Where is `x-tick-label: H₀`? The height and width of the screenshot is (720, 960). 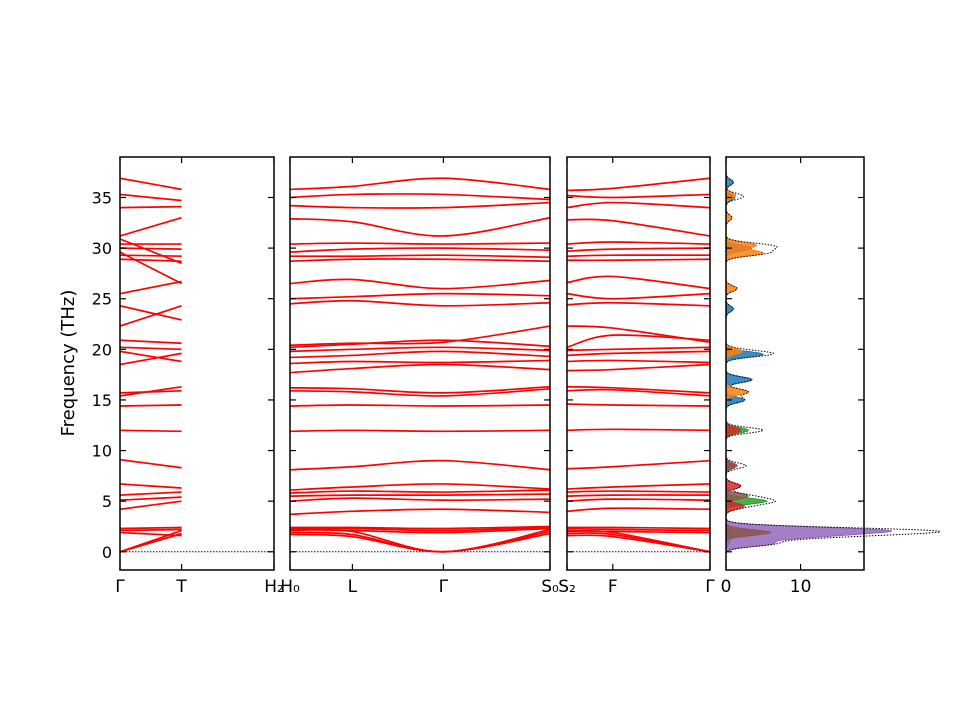 x-tick-label: H₀ is located at coordinates (290, 587).